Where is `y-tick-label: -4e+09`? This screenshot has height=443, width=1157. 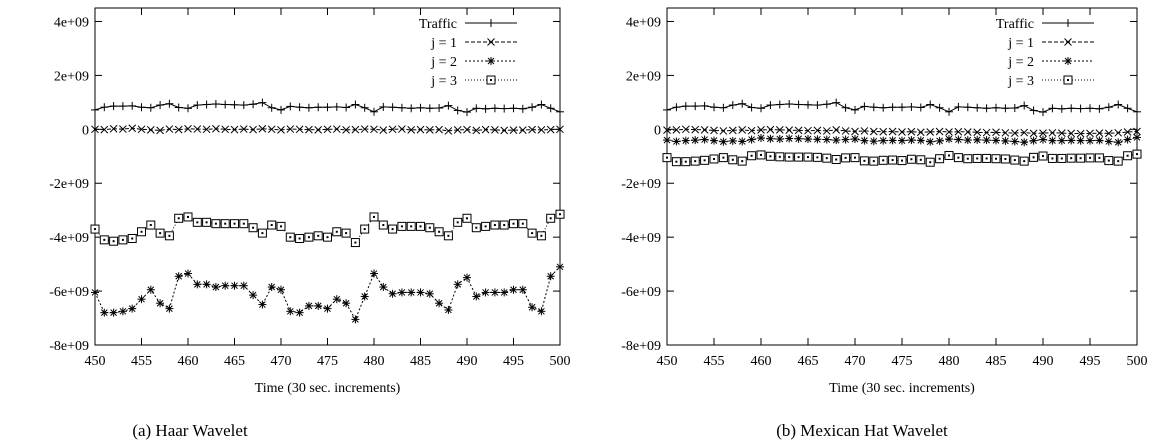 y-tick-label: -4e+09 is located at coordinates (69, 238).